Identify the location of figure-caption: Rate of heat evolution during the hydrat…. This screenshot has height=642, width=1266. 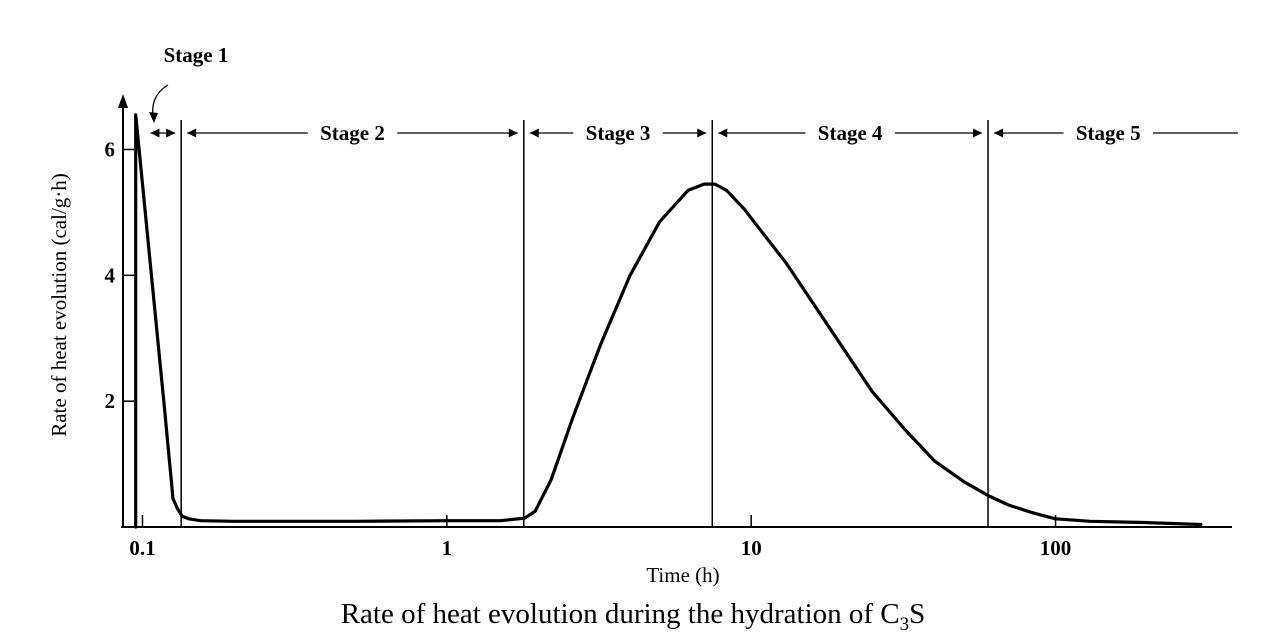
(633, 617).